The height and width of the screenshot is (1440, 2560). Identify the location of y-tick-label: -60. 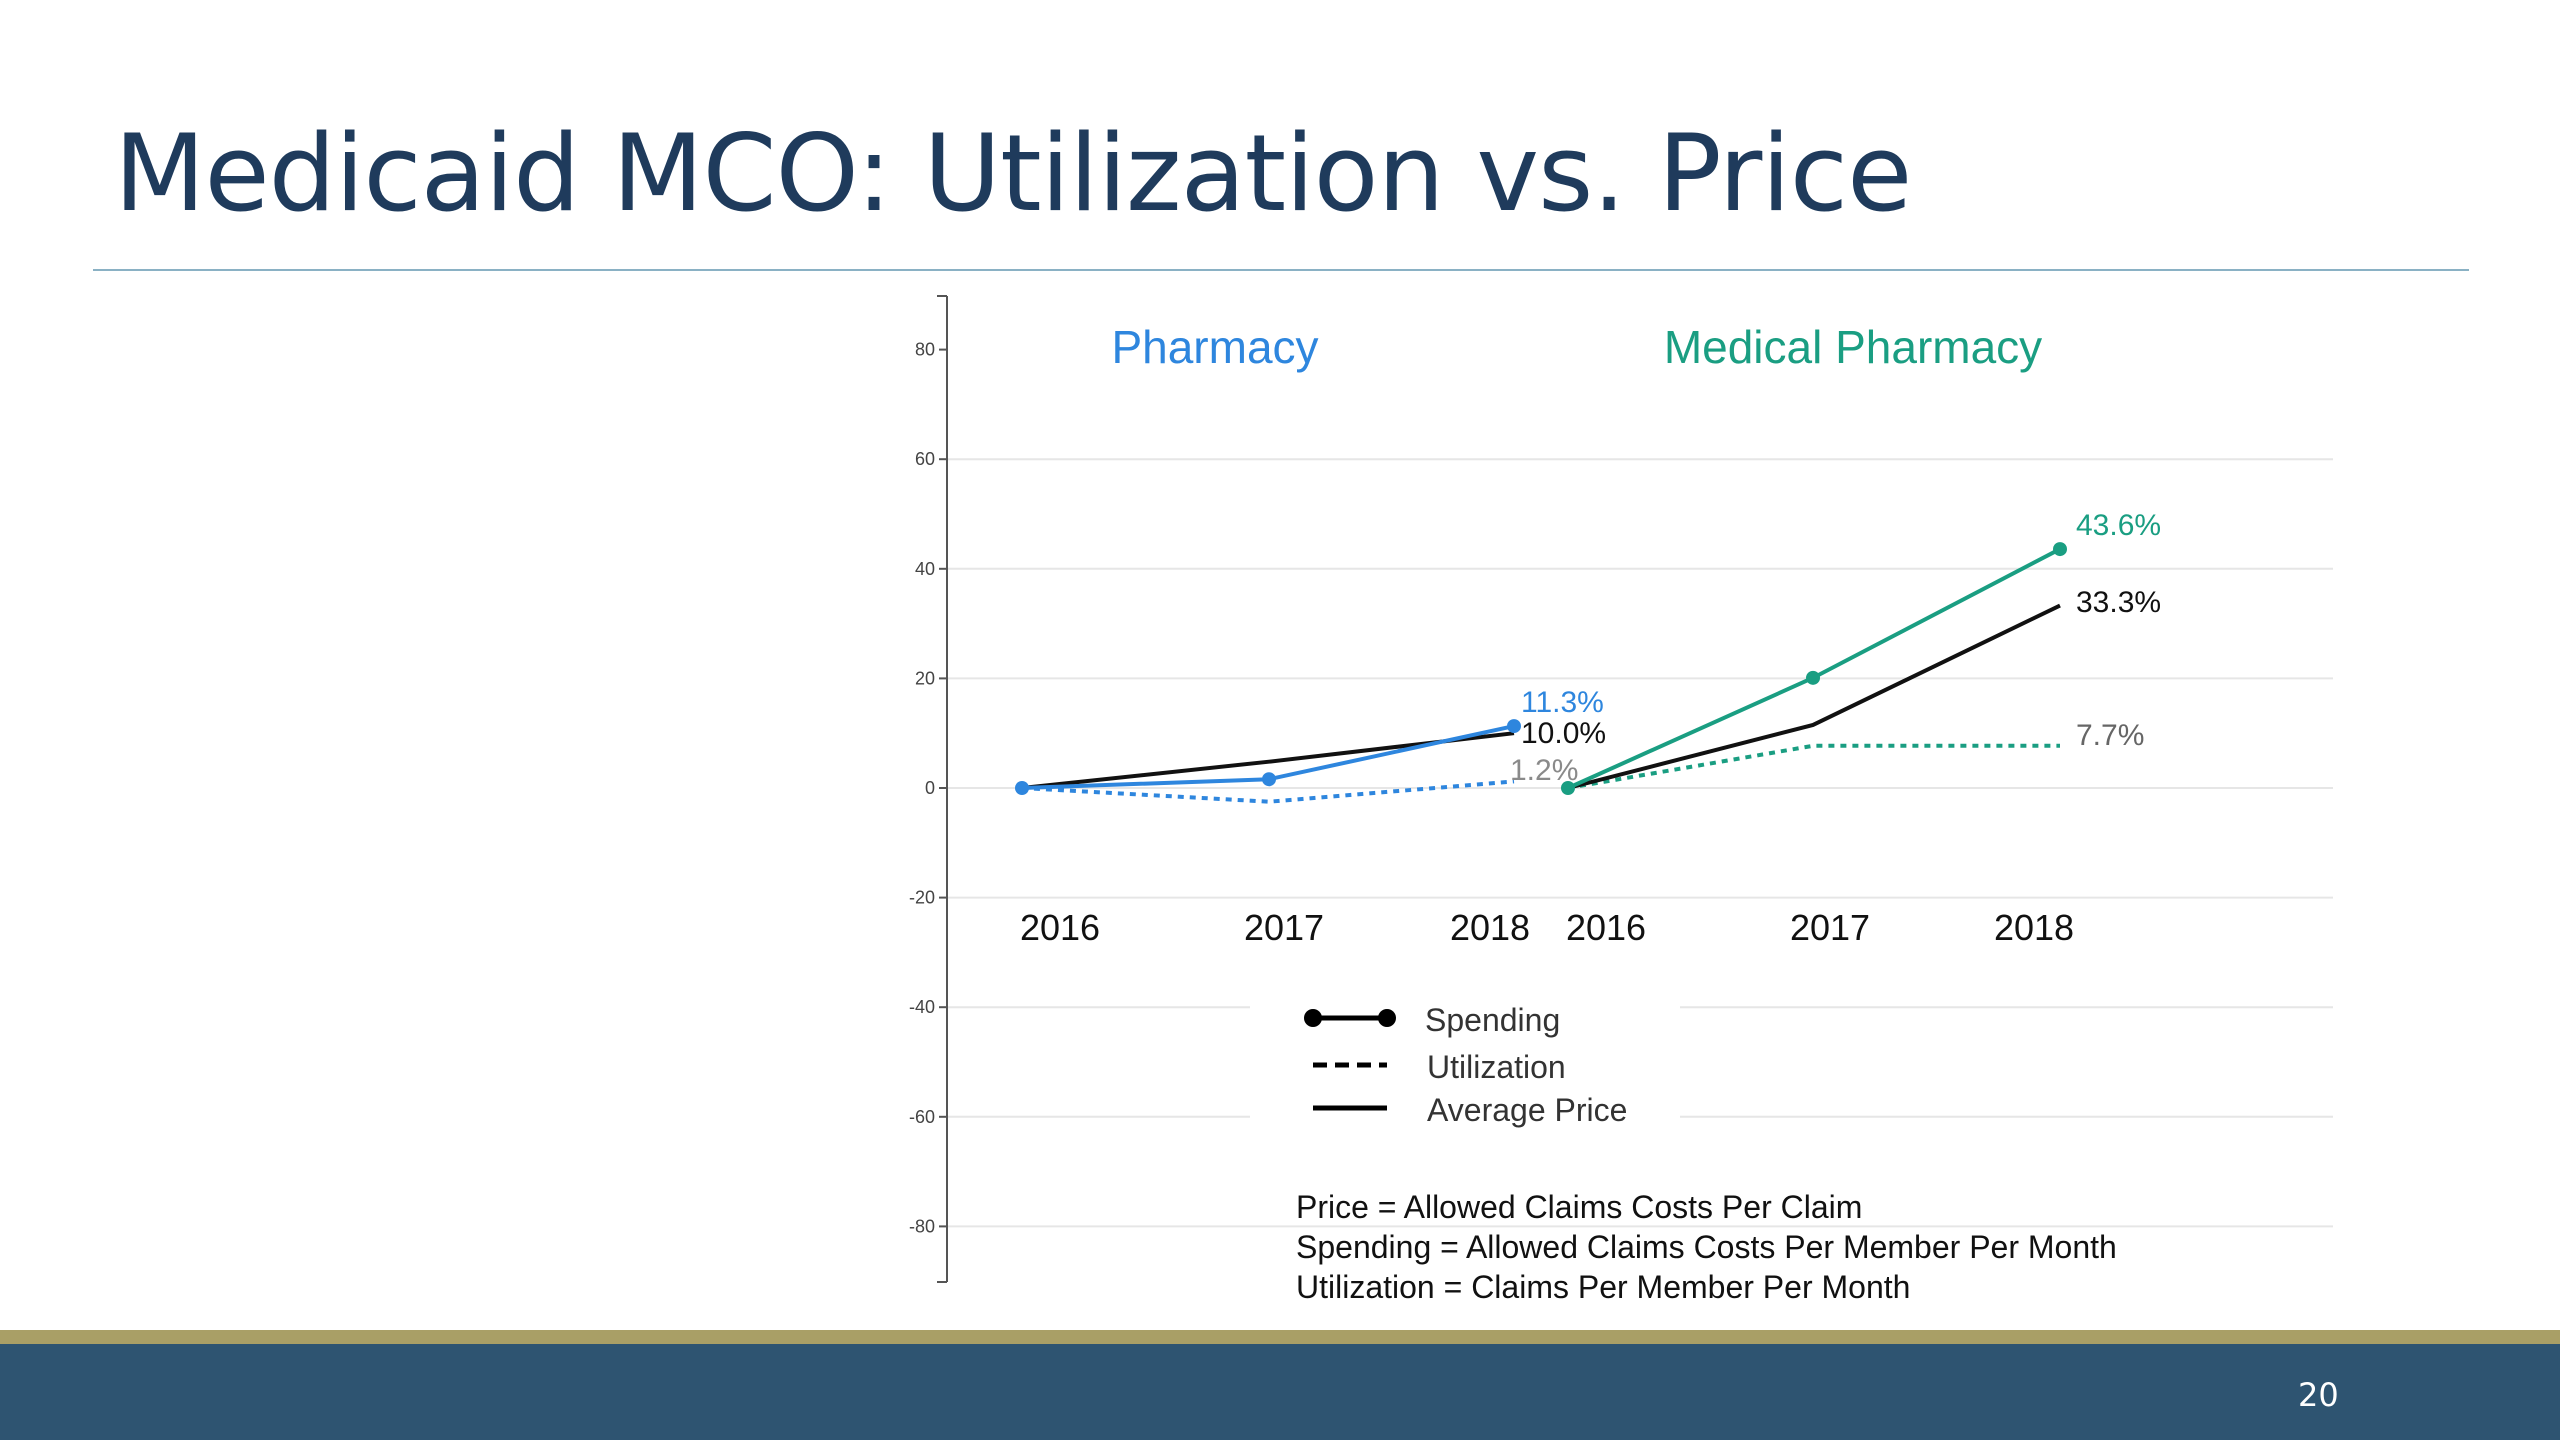
(922, 1117).